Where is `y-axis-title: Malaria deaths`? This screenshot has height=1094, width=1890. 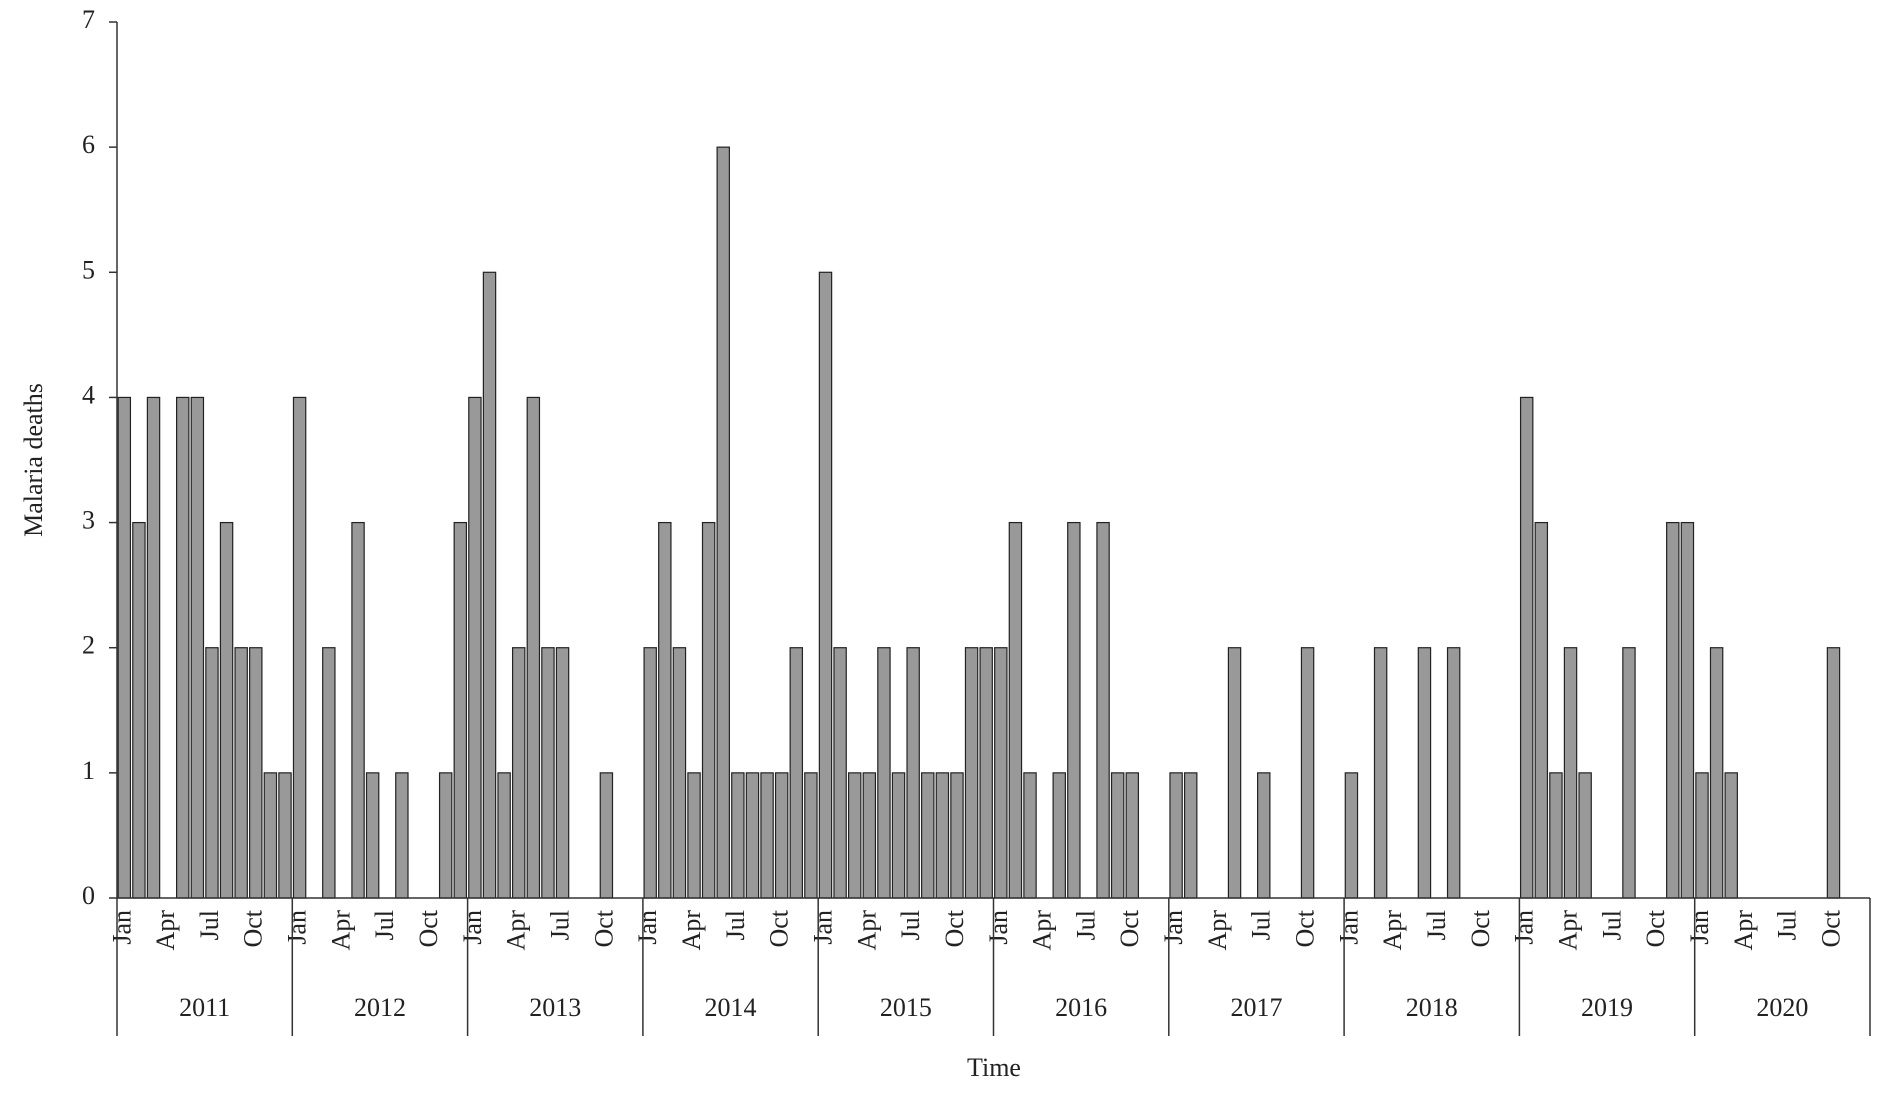 y-axis-title: Malaria deaths is located at coordinates (33, 460).